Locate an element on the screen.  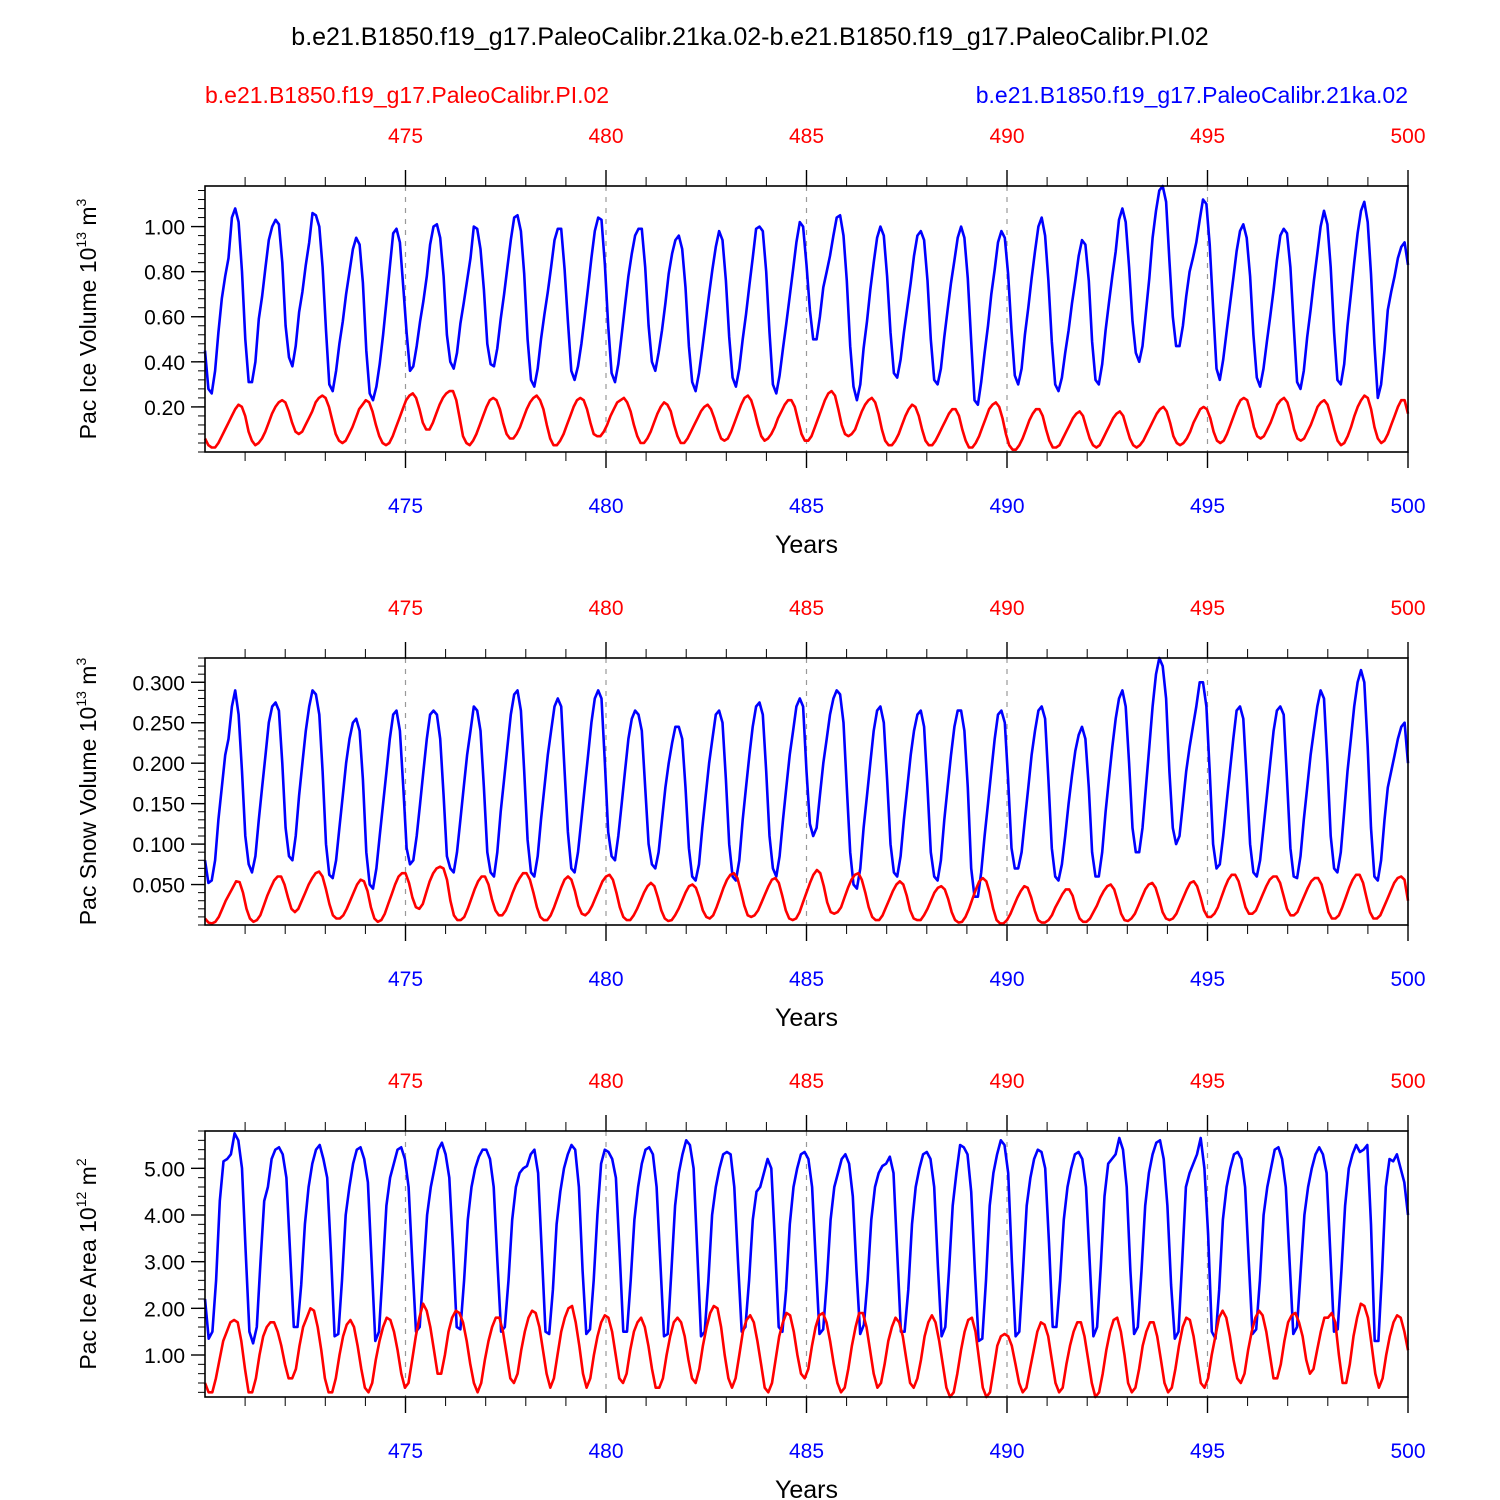
legend-blue-label: b.e21.B1850.f19_g17.PaleoCalibr.21ka.02 is located at coordinates (1192, 95).